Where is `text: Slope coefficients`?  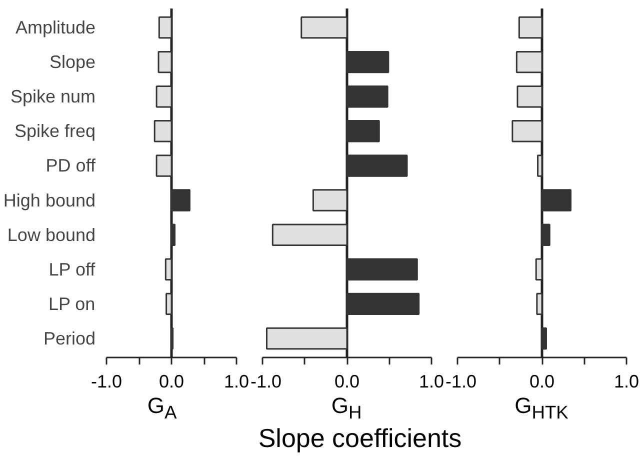 text: Slope coefficients is located at coordinates (360, 438).